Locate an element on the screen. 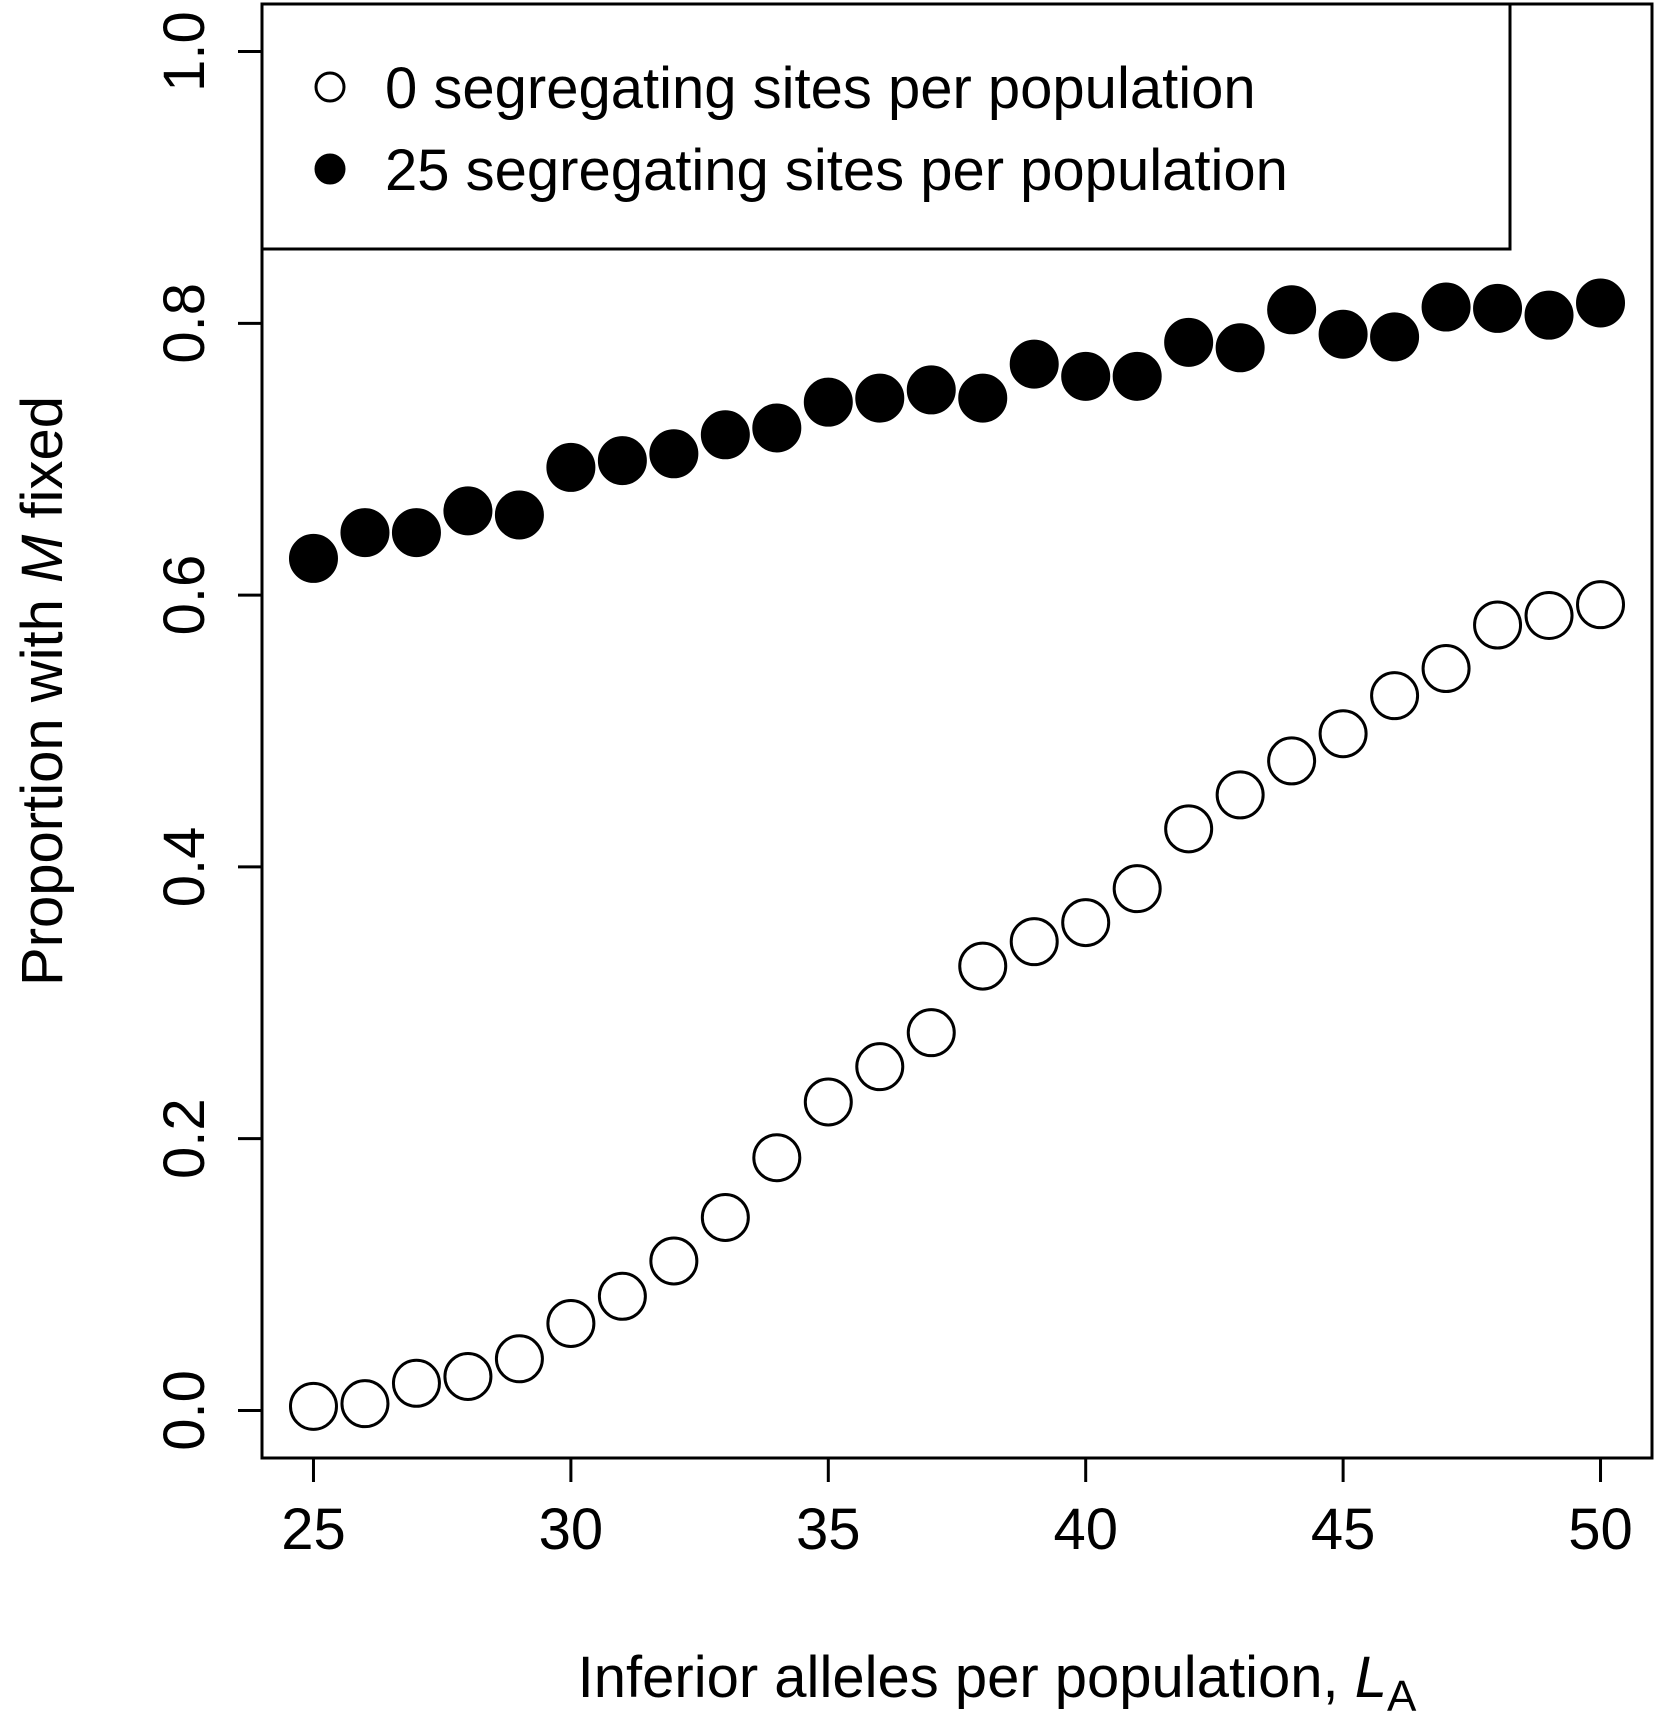  x-tick-label: 35 is located at coordinates (828, 1529).